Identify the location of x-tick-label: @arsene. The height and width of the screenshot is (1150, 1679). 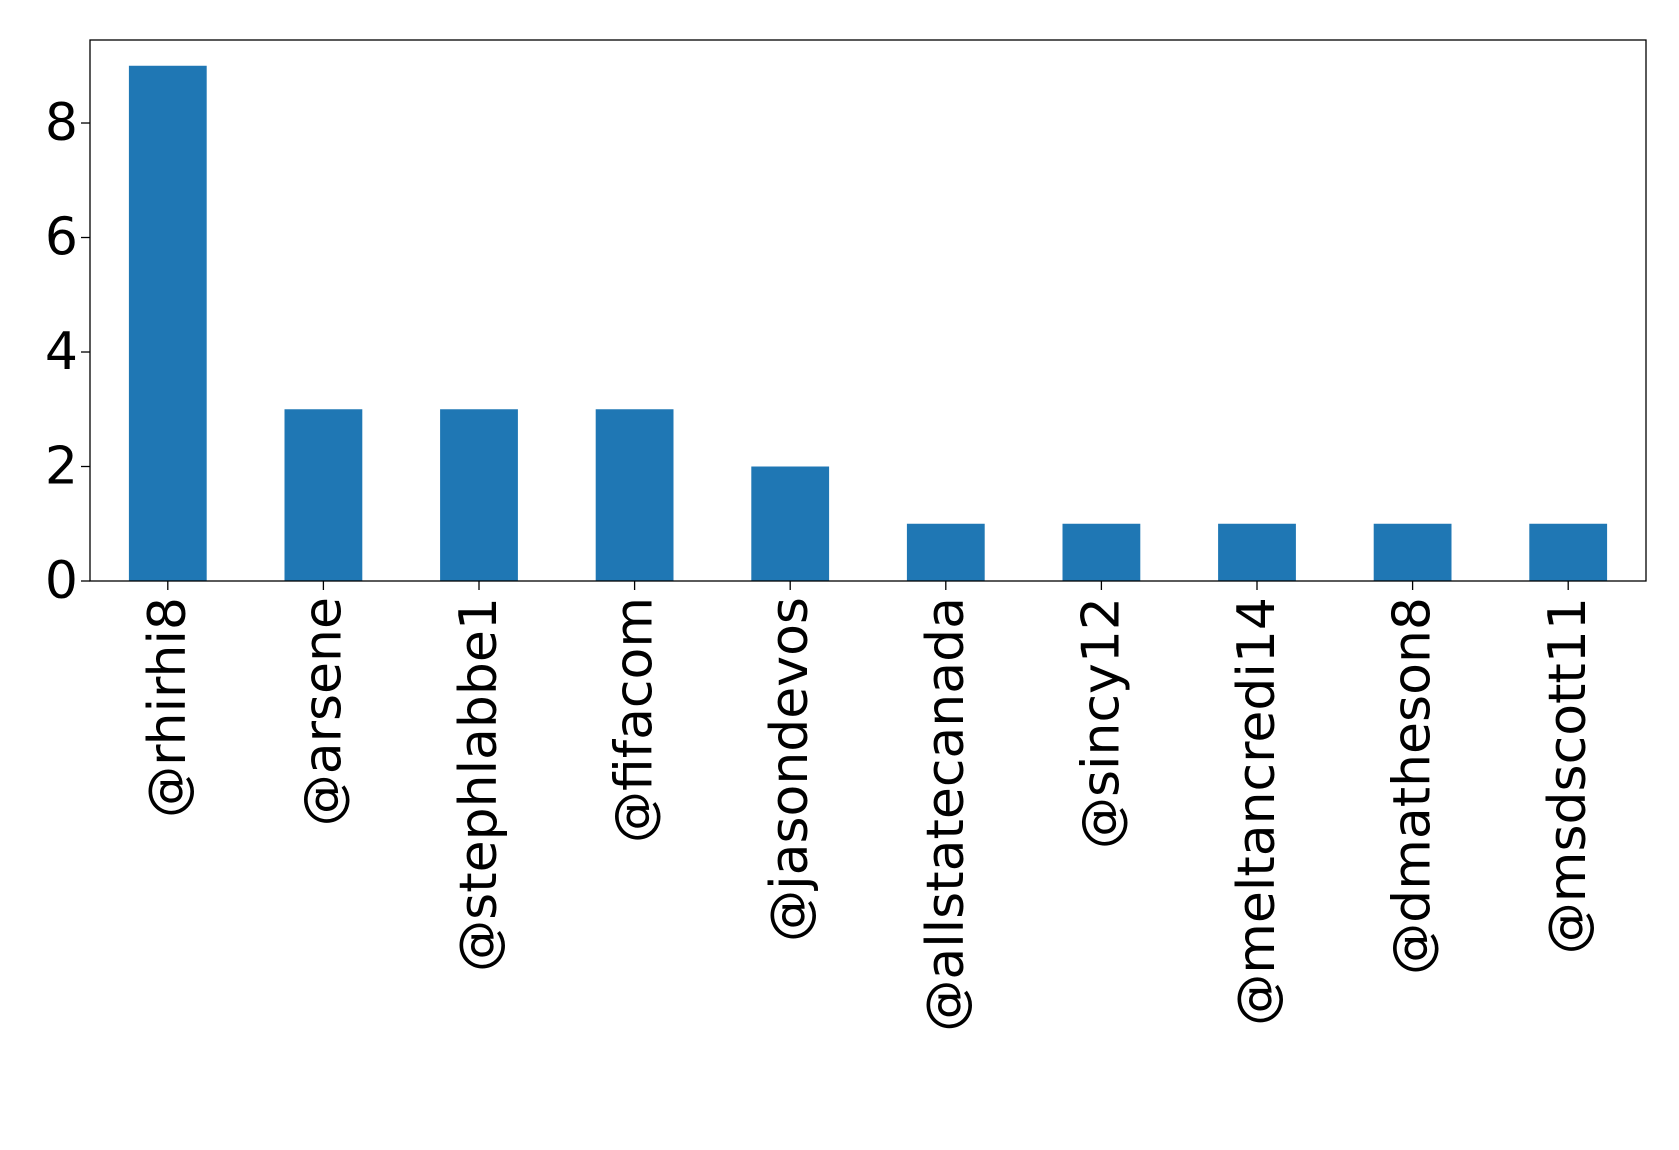
(323, 711).